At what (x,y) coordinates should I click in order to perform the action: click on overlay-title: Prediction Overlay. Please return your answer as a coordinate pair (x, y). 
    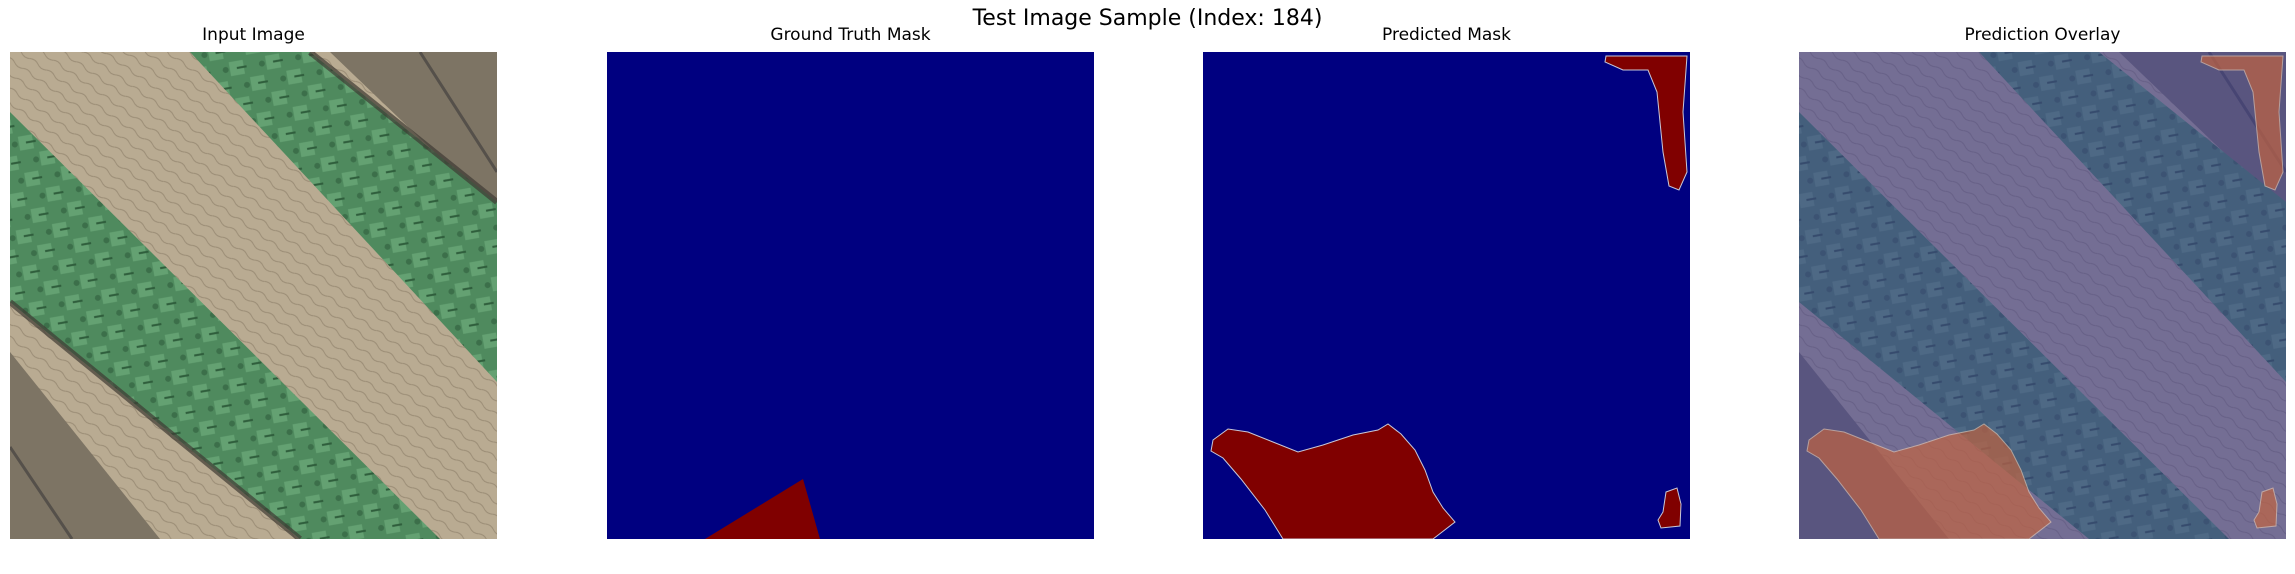
    Looking at the image, I should click on (2042, 35).